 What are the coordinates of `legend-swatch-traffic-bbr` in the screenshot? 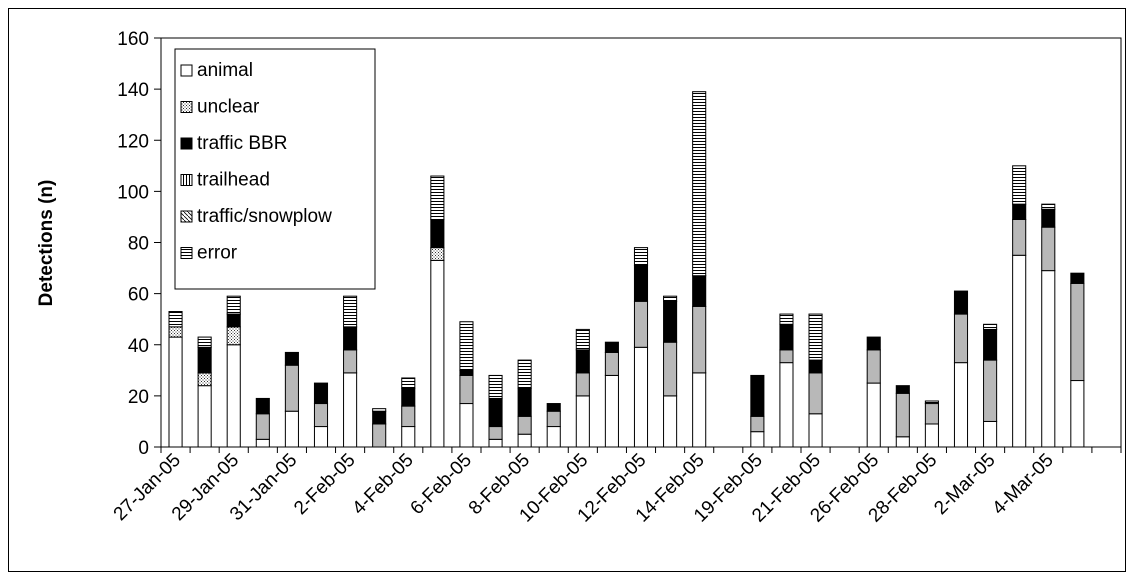 It's located at (186, 143).